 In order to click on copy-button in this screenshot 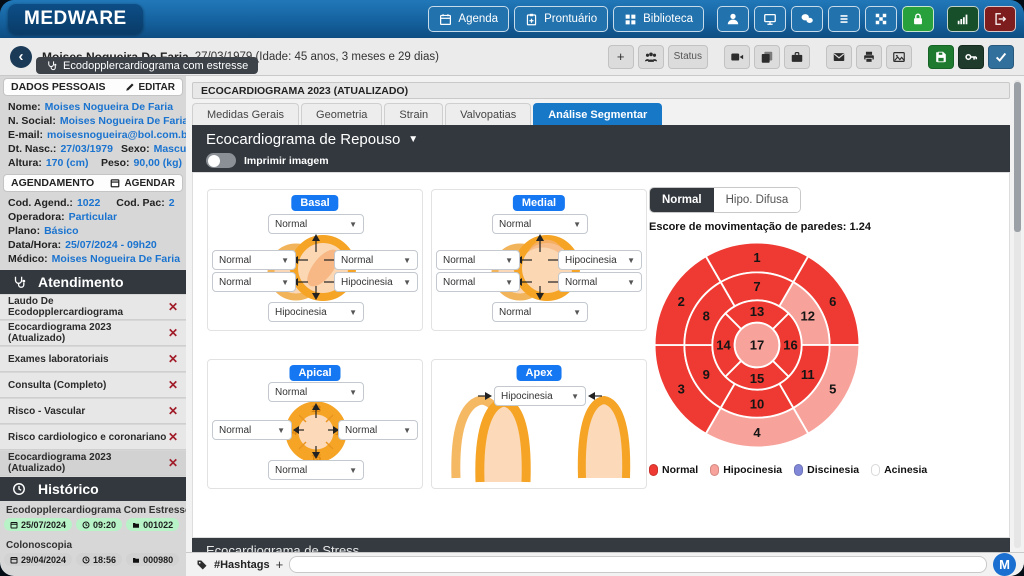, I will do `click(767, 56)`.